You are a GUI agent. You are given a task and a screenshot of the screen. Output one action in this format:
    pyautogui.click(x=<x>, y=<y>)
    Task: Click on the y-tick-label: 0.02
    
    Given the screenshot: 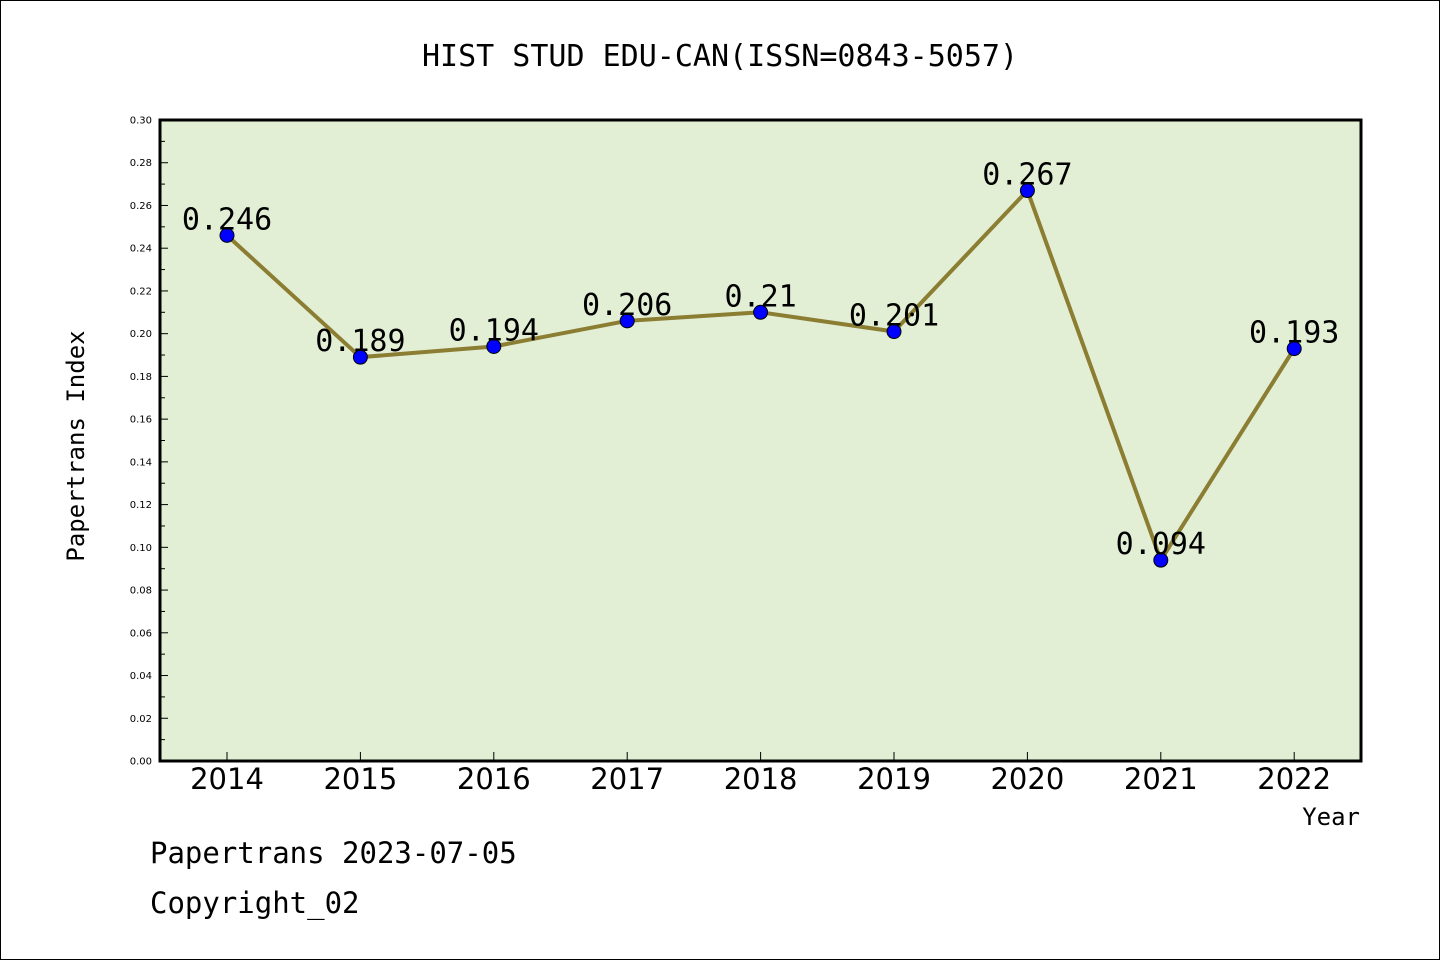 What is the action you would take?
    pyautogui.click(x=141, y=719)
    